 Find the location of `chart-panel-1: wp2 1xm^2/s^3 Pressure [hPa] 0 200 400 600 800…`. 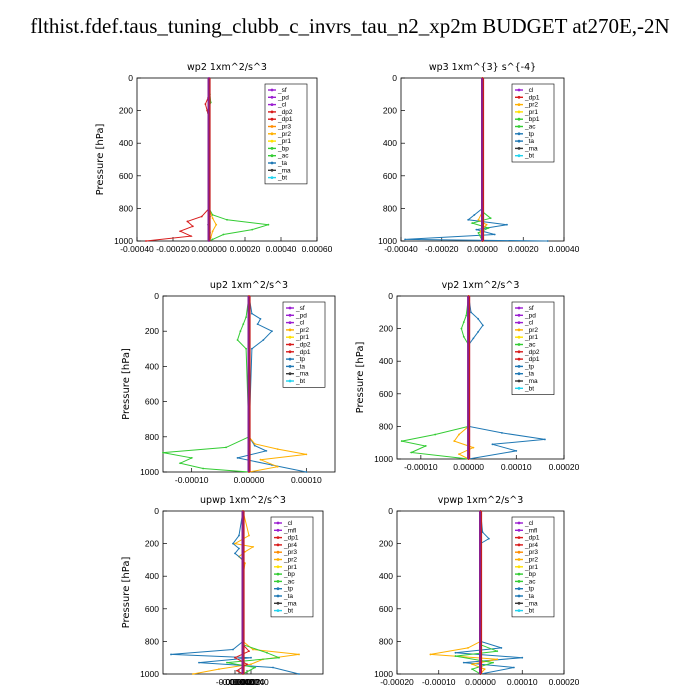

chart-panel-1: wp2 1xm^2/s^3 Pressure [hPa] 0 200 400 600 800… is located at coordinates (214, 158).